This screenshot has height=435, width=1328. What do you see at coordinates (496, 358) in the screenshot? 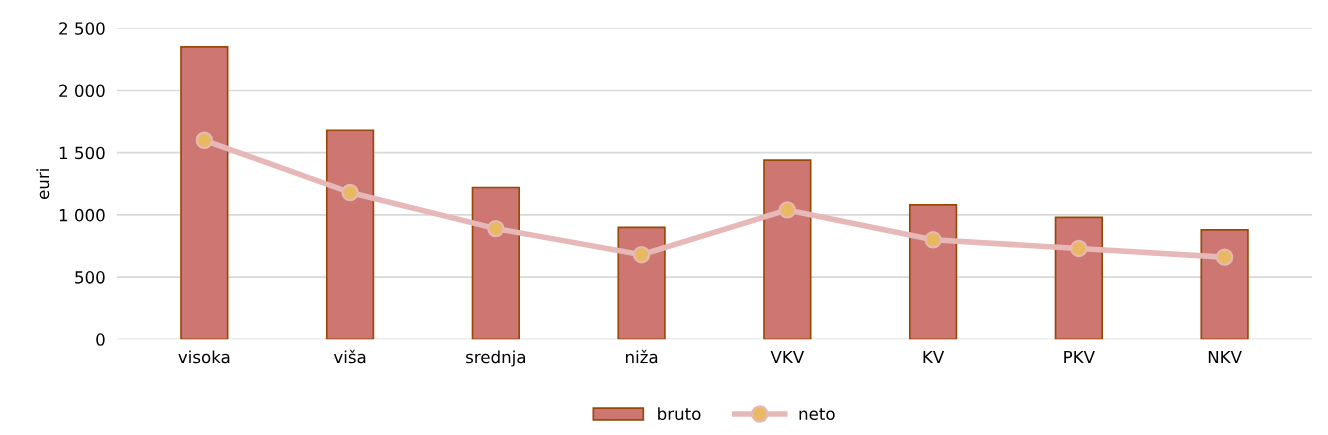
I see `x-tick-label: srednja` at bounding box center [496, 358].